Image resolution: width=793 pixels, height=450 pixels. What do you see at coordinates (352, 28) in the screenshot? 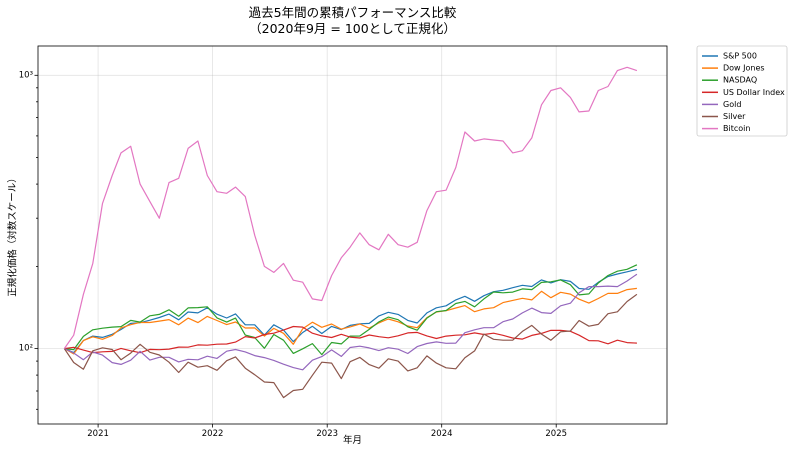
I see `chart-subtitle: （2020年9月 = 100として正規化）` at bounding box center [352, 28].